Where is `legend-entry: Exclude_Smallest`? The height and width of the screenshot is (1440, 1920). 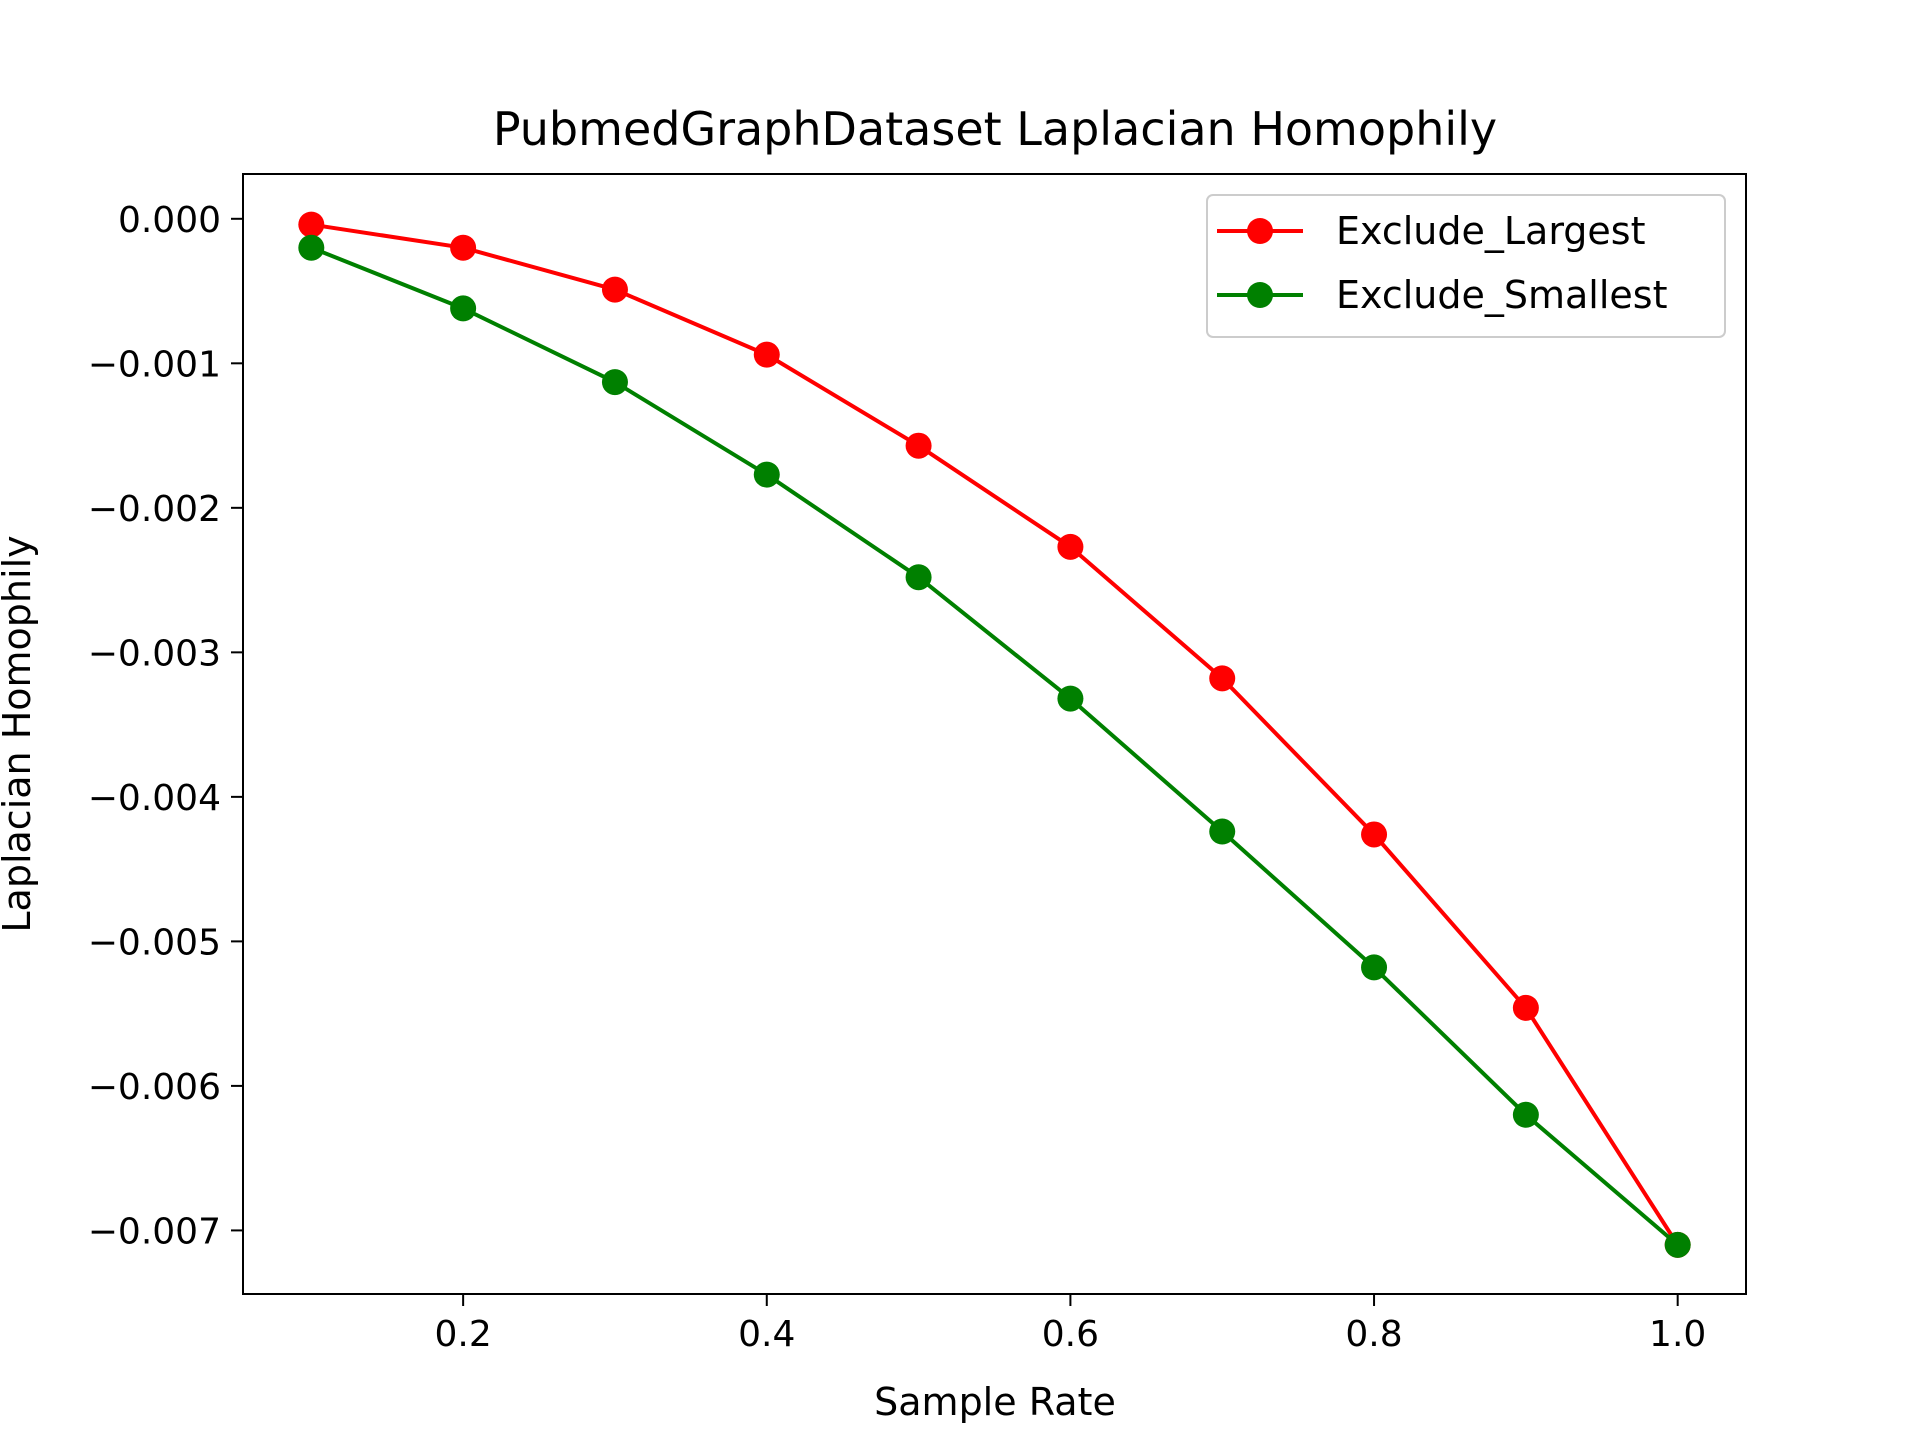
legend-entry: Exclude_Smallest is located at coordinates (1442, 295).